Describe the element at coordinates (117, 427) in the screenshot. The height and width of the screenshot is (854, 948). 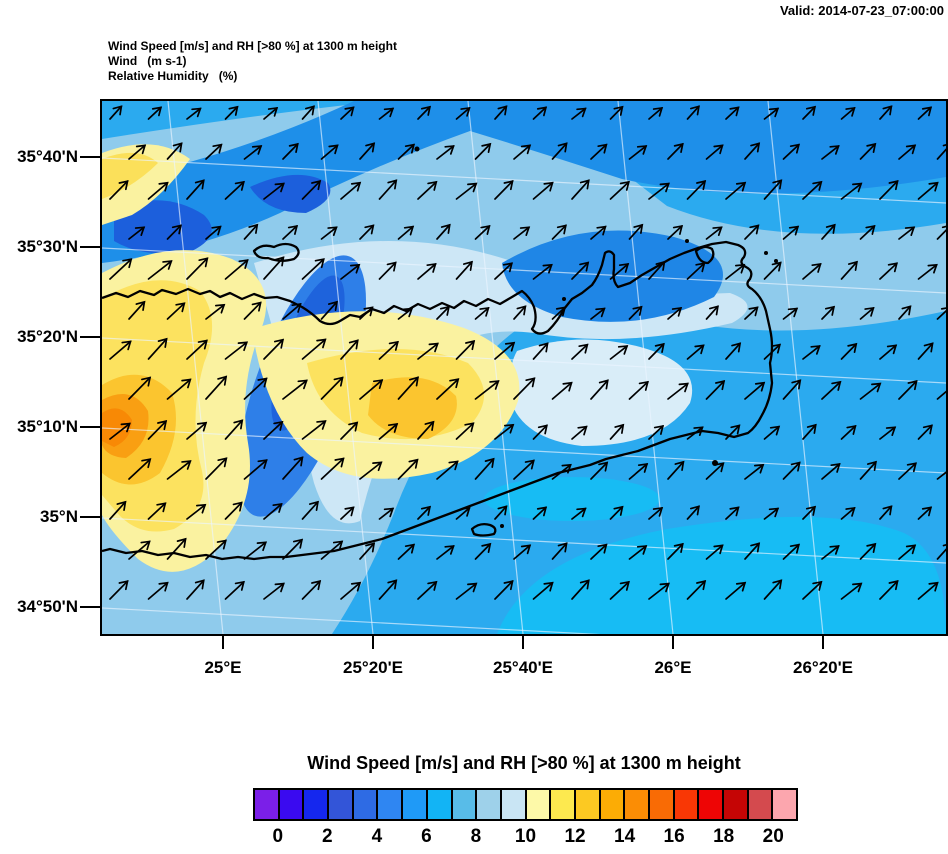
I see `deep-orange-west` at that location.